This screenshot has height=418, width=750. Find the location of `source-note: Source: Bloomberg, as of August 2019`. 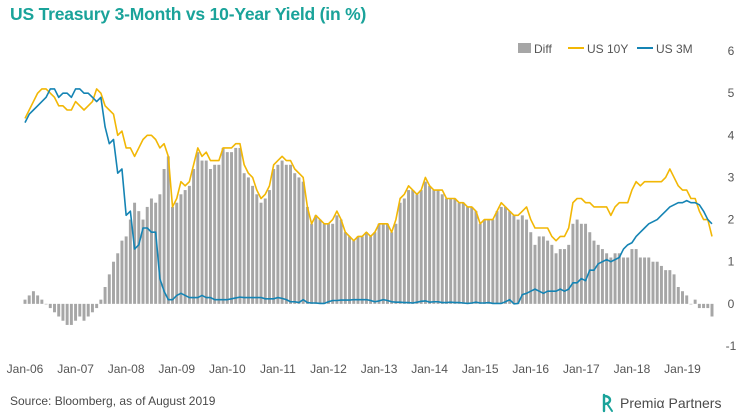

source-note: Source: Bloomberg, as of August 2019 is located at coordinates (113, 401).